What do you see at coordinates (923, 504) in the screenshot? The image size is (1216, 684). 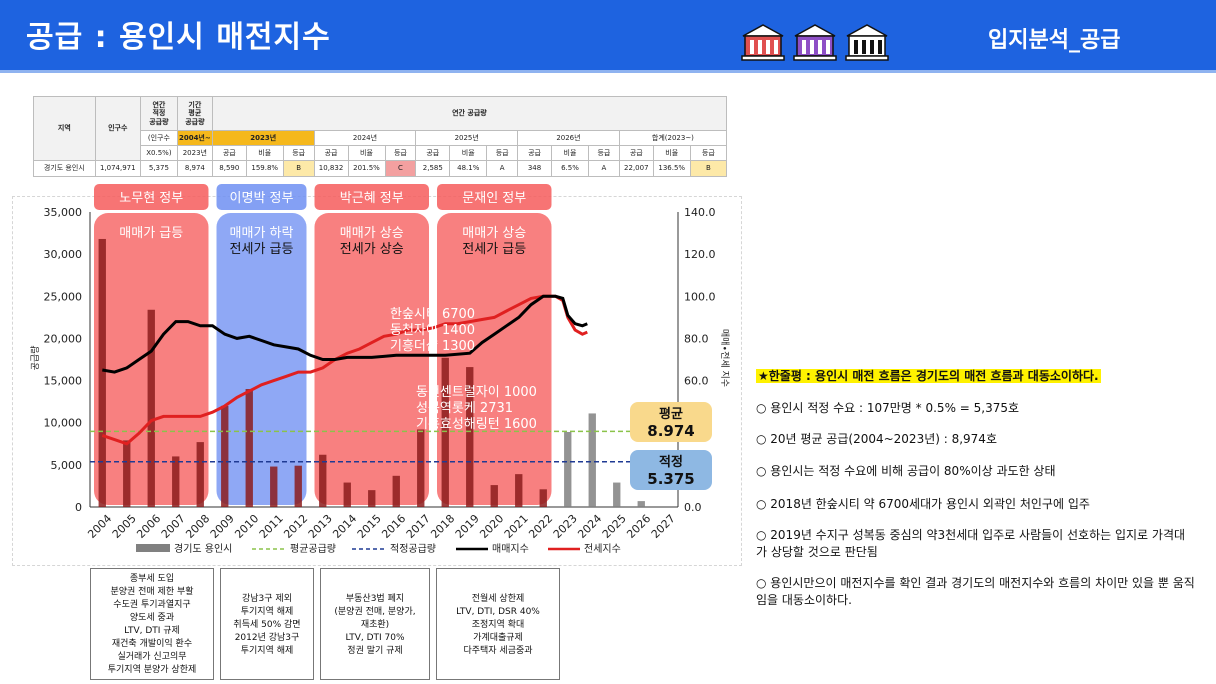 I see `summary-item: ○ 2018년 한숲시티 약 6700세대가 용인시 외곽인 처인구에 입주` at bounding box center [923, 504].